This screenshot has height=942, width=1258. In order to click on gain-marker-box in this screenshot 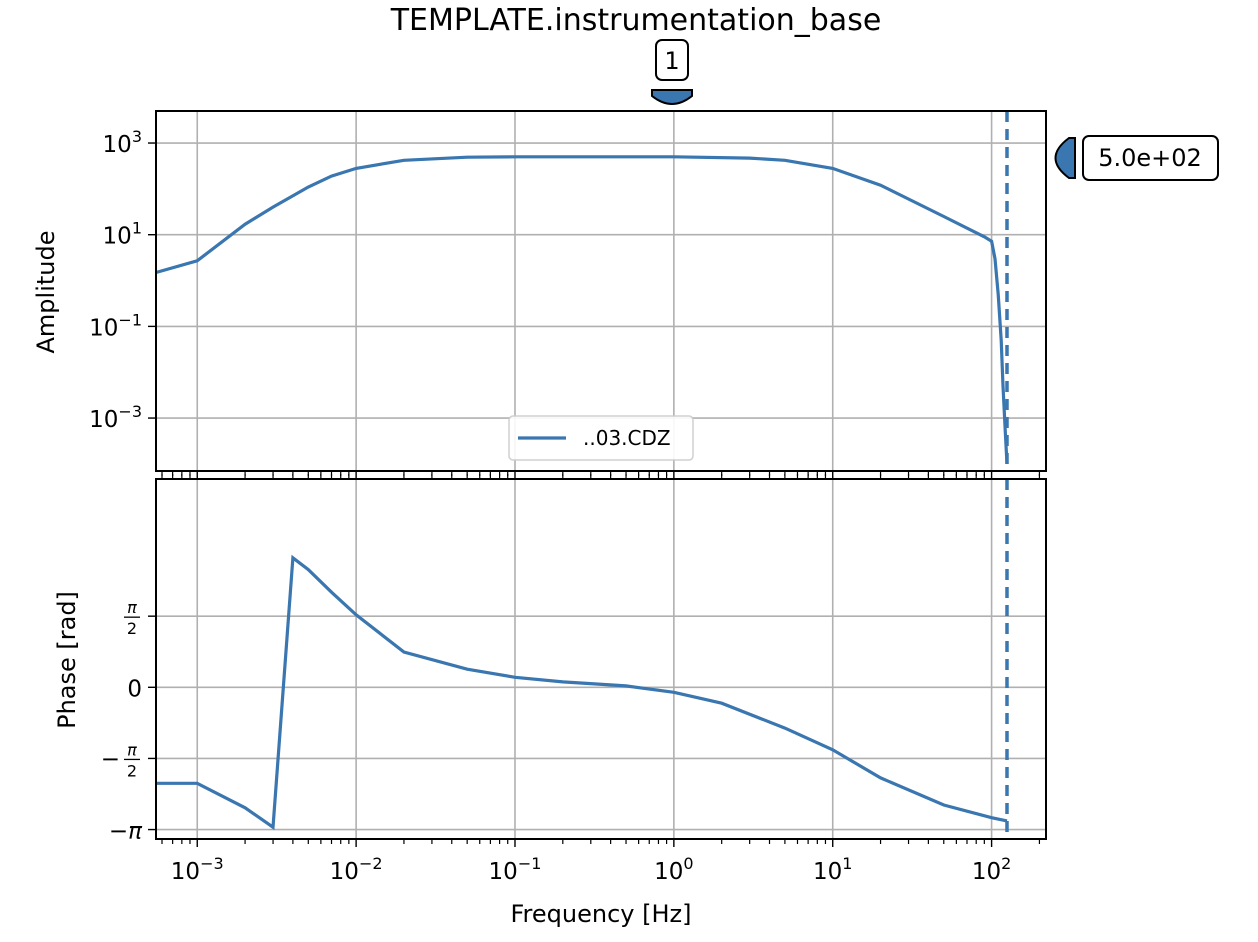, I will do `click(1150, 158)`.